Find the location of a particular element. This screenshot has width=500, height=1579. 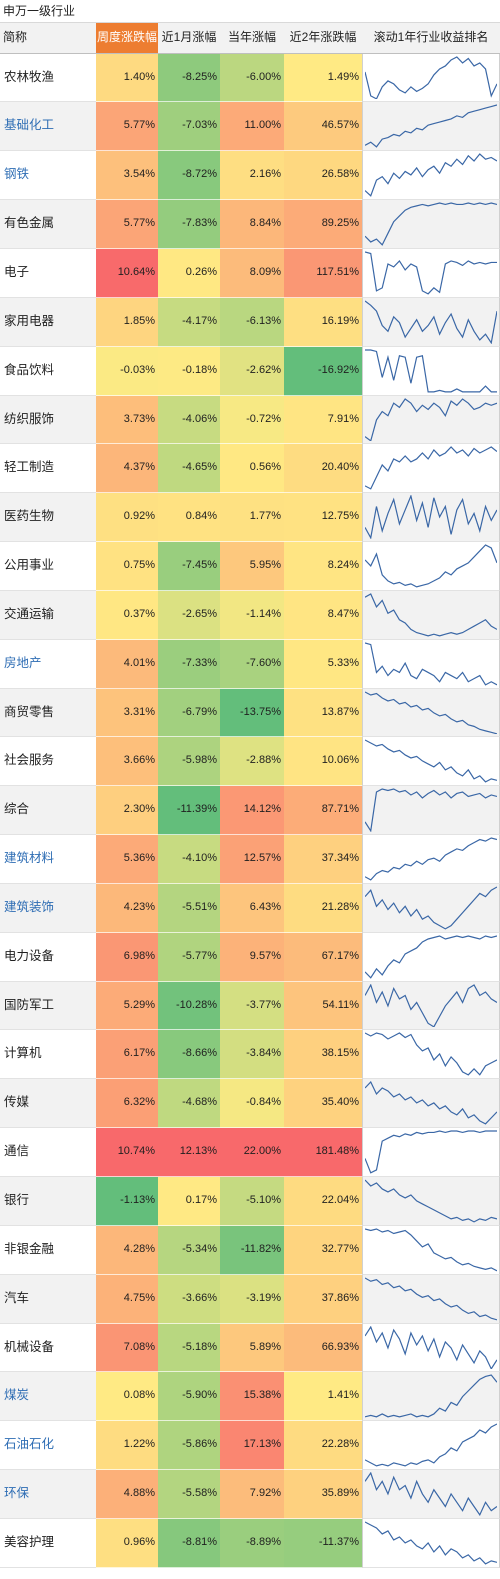

industry-name: 煤炭 is located at coordinates (48, 1397).